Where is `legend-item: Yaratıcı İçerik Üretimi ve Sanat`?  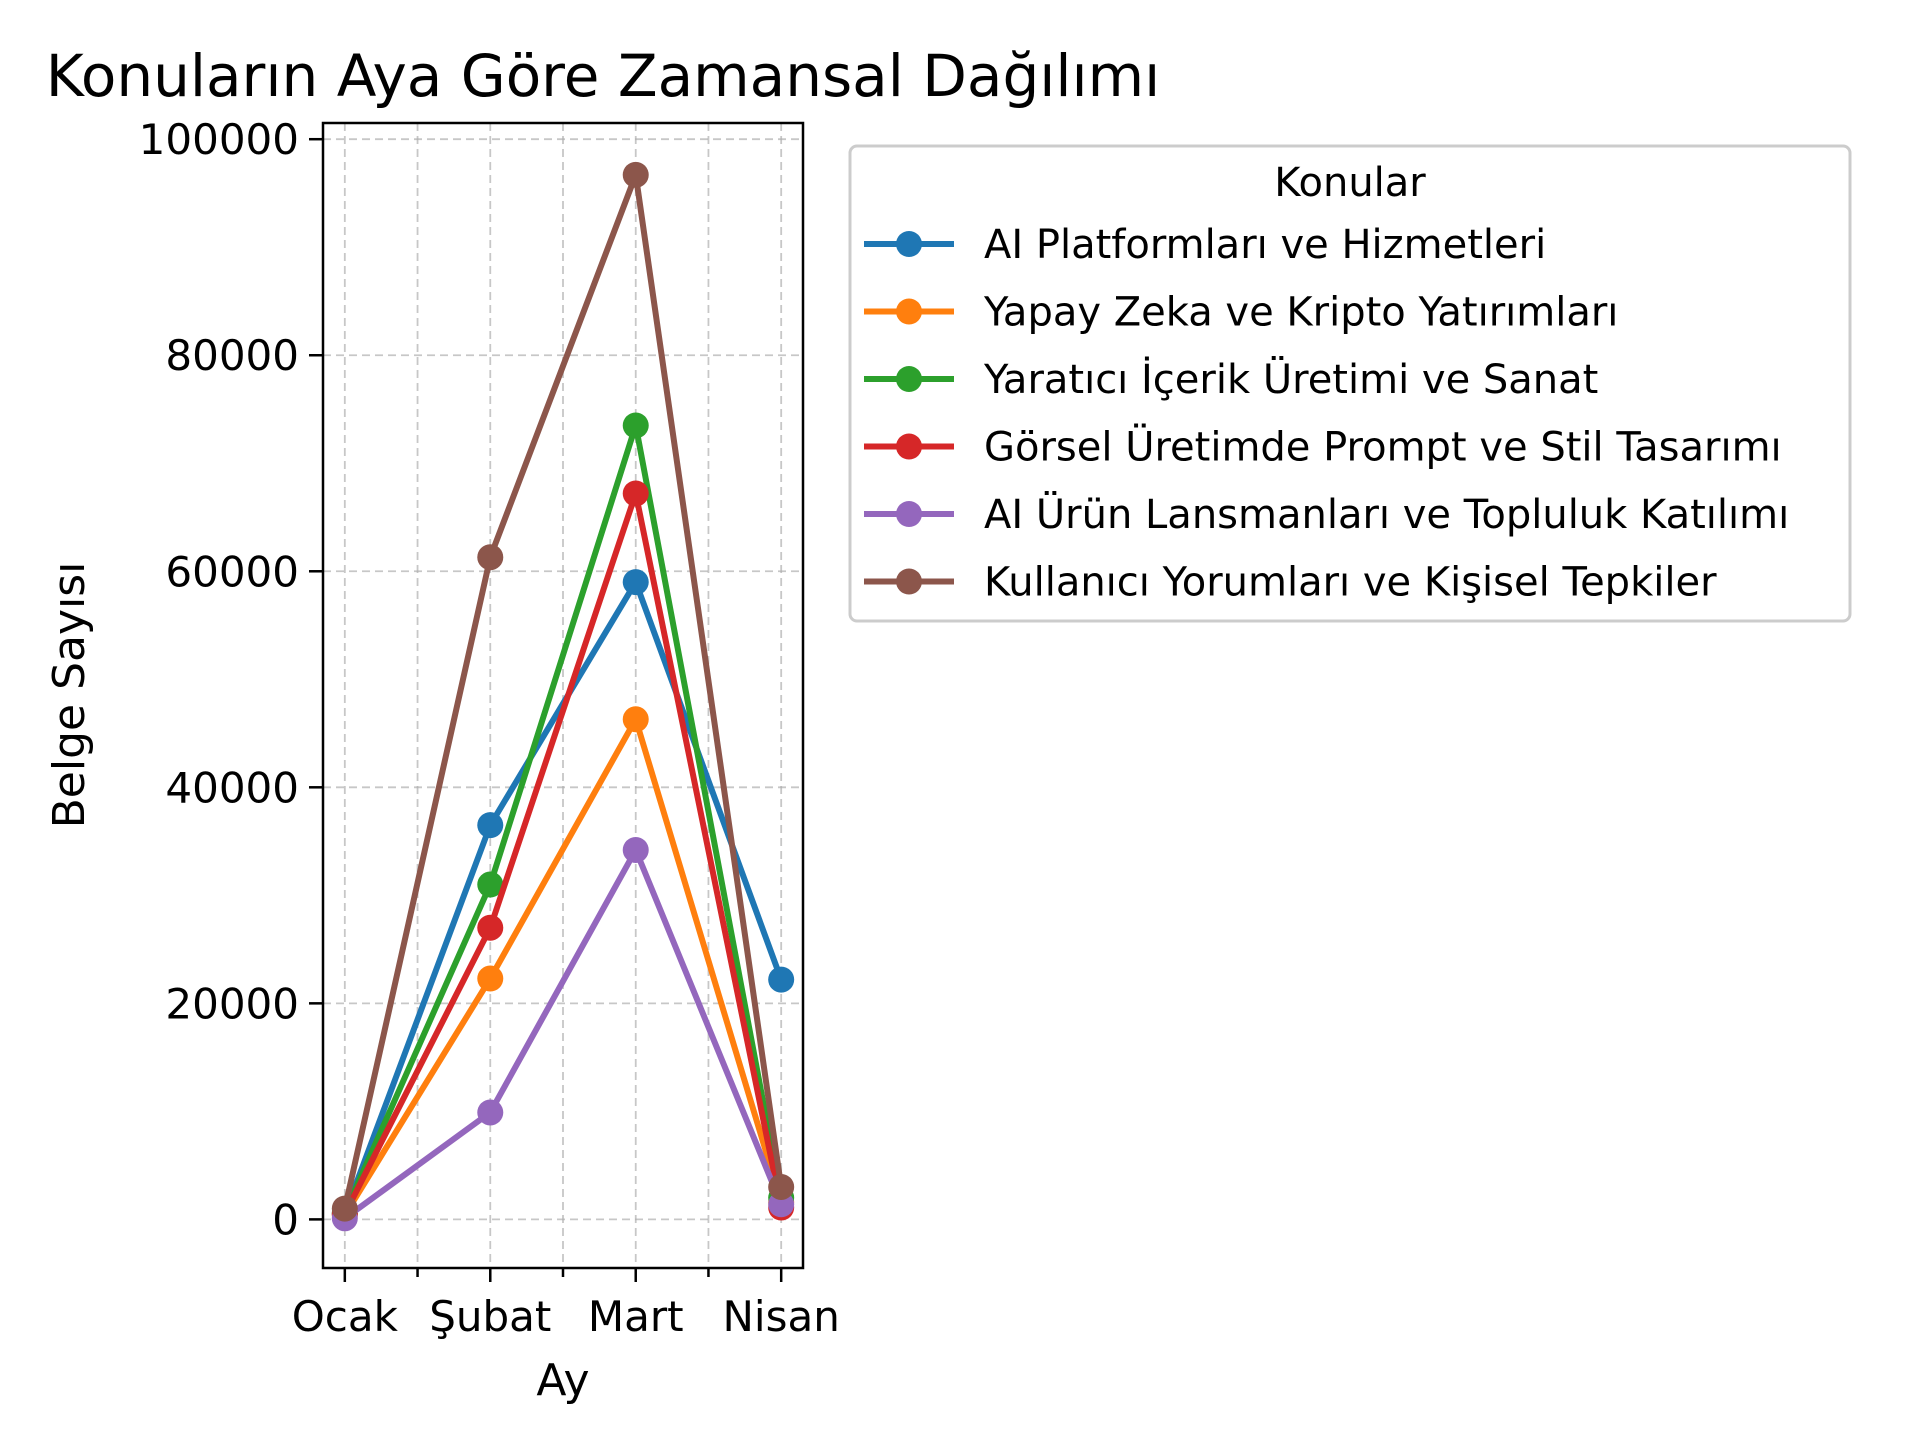 legend-item: Yaratıcı İçerik Üretimi ve Sanat is located at coordinates (1231, 379).